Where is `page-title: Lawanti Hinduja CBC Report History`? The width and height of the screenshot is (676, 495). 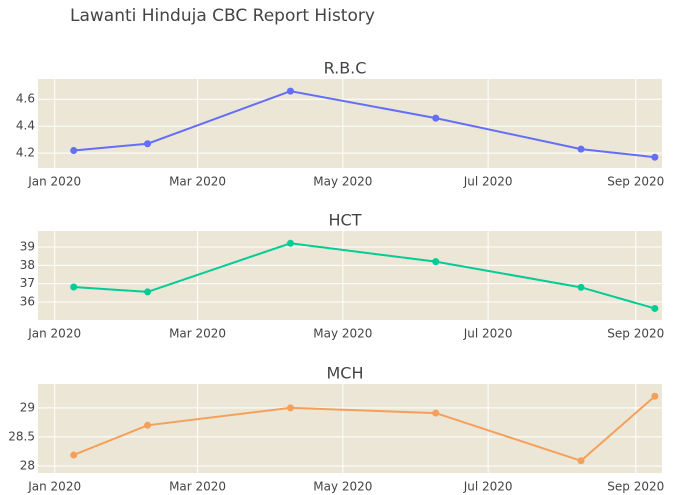 page-title: Lawanti Hinduja CBC Report History is located at coordinates (222, 16).